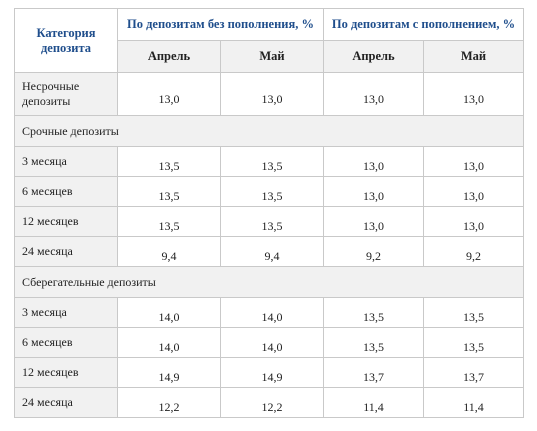 The height and width of the screenshot is (431, 537). I want to click on table-row: 6 месяцев 13,5 13,5 13,0 13,0, so click(269, 191).